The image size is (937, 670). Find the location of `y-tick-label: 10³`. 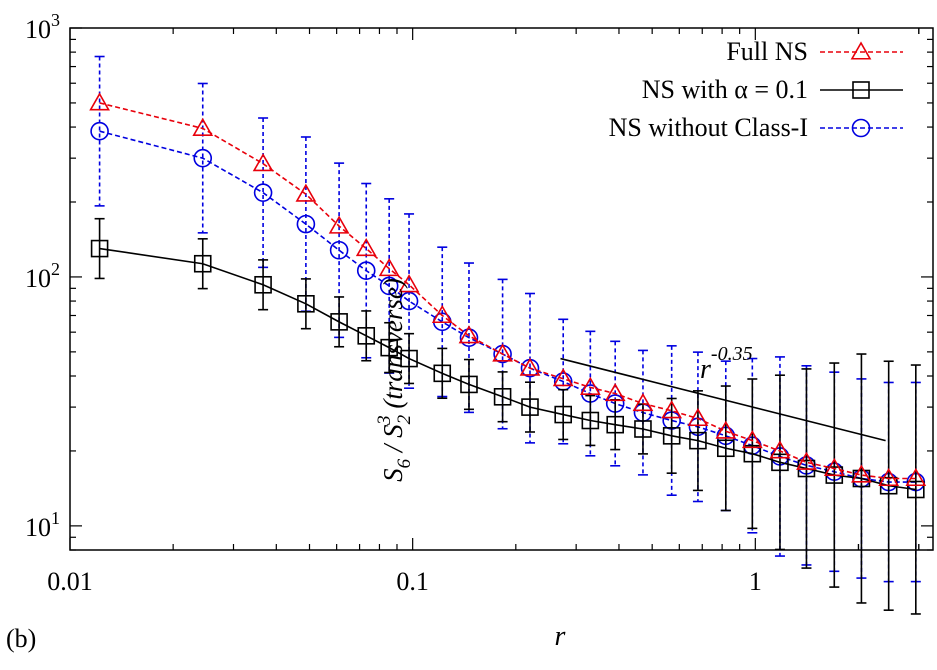

y-tick-label: 10³ is located at coordinates (42, 27).